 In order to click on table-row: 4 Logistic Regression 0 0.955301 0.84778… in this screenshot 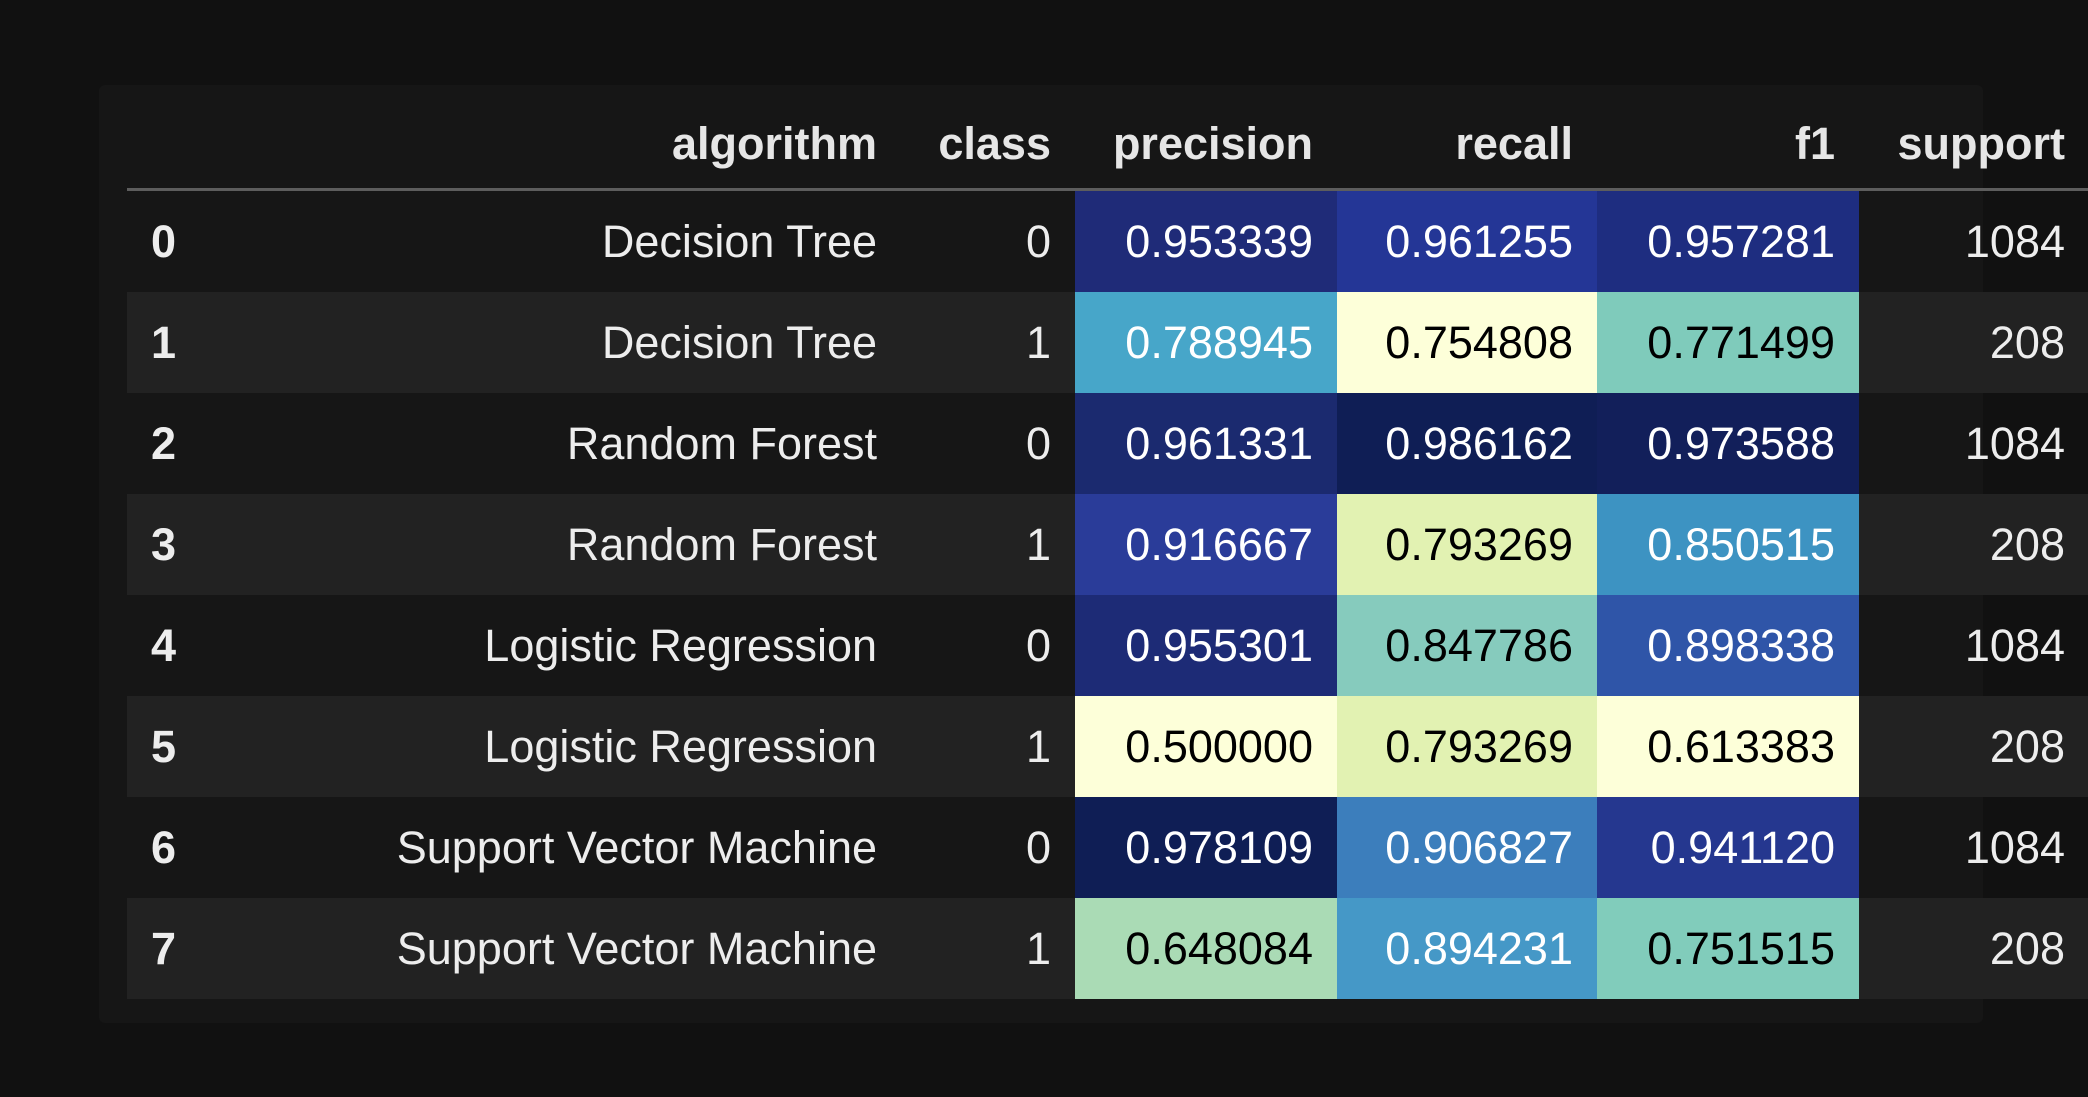, I will do `click(1107, 645)`.